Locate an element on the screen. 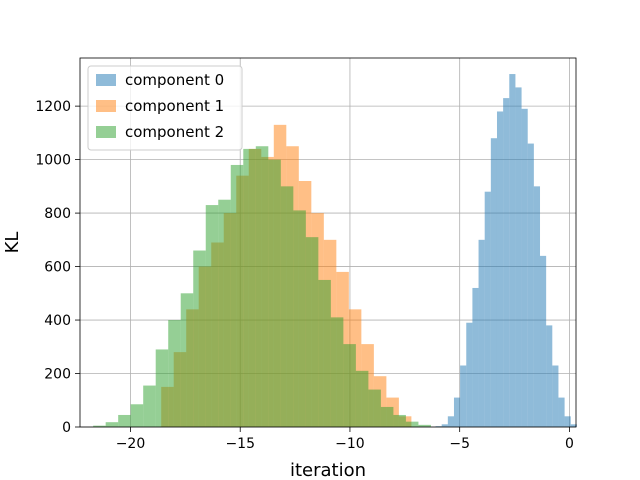  y-tick-label: 400 is located at coordinates (57, 321).